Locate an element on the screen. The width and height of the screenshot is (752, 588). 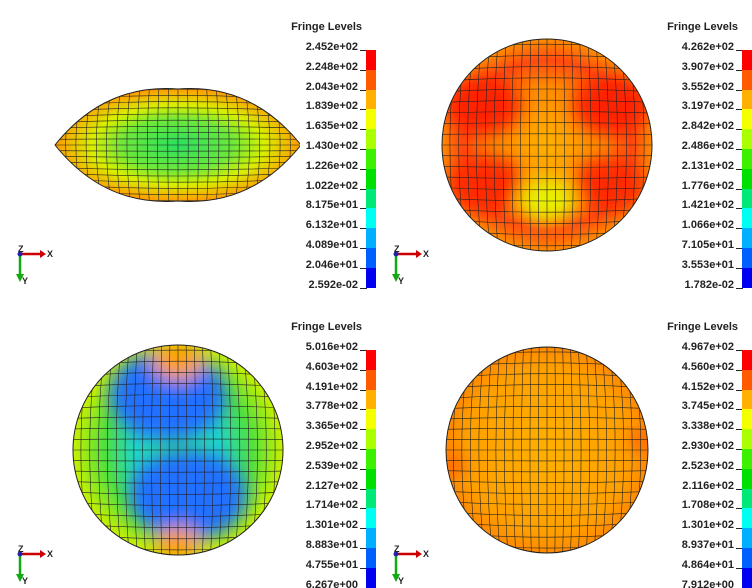
legend-level: 6.132e+01 is located at coordinates (336, 225).